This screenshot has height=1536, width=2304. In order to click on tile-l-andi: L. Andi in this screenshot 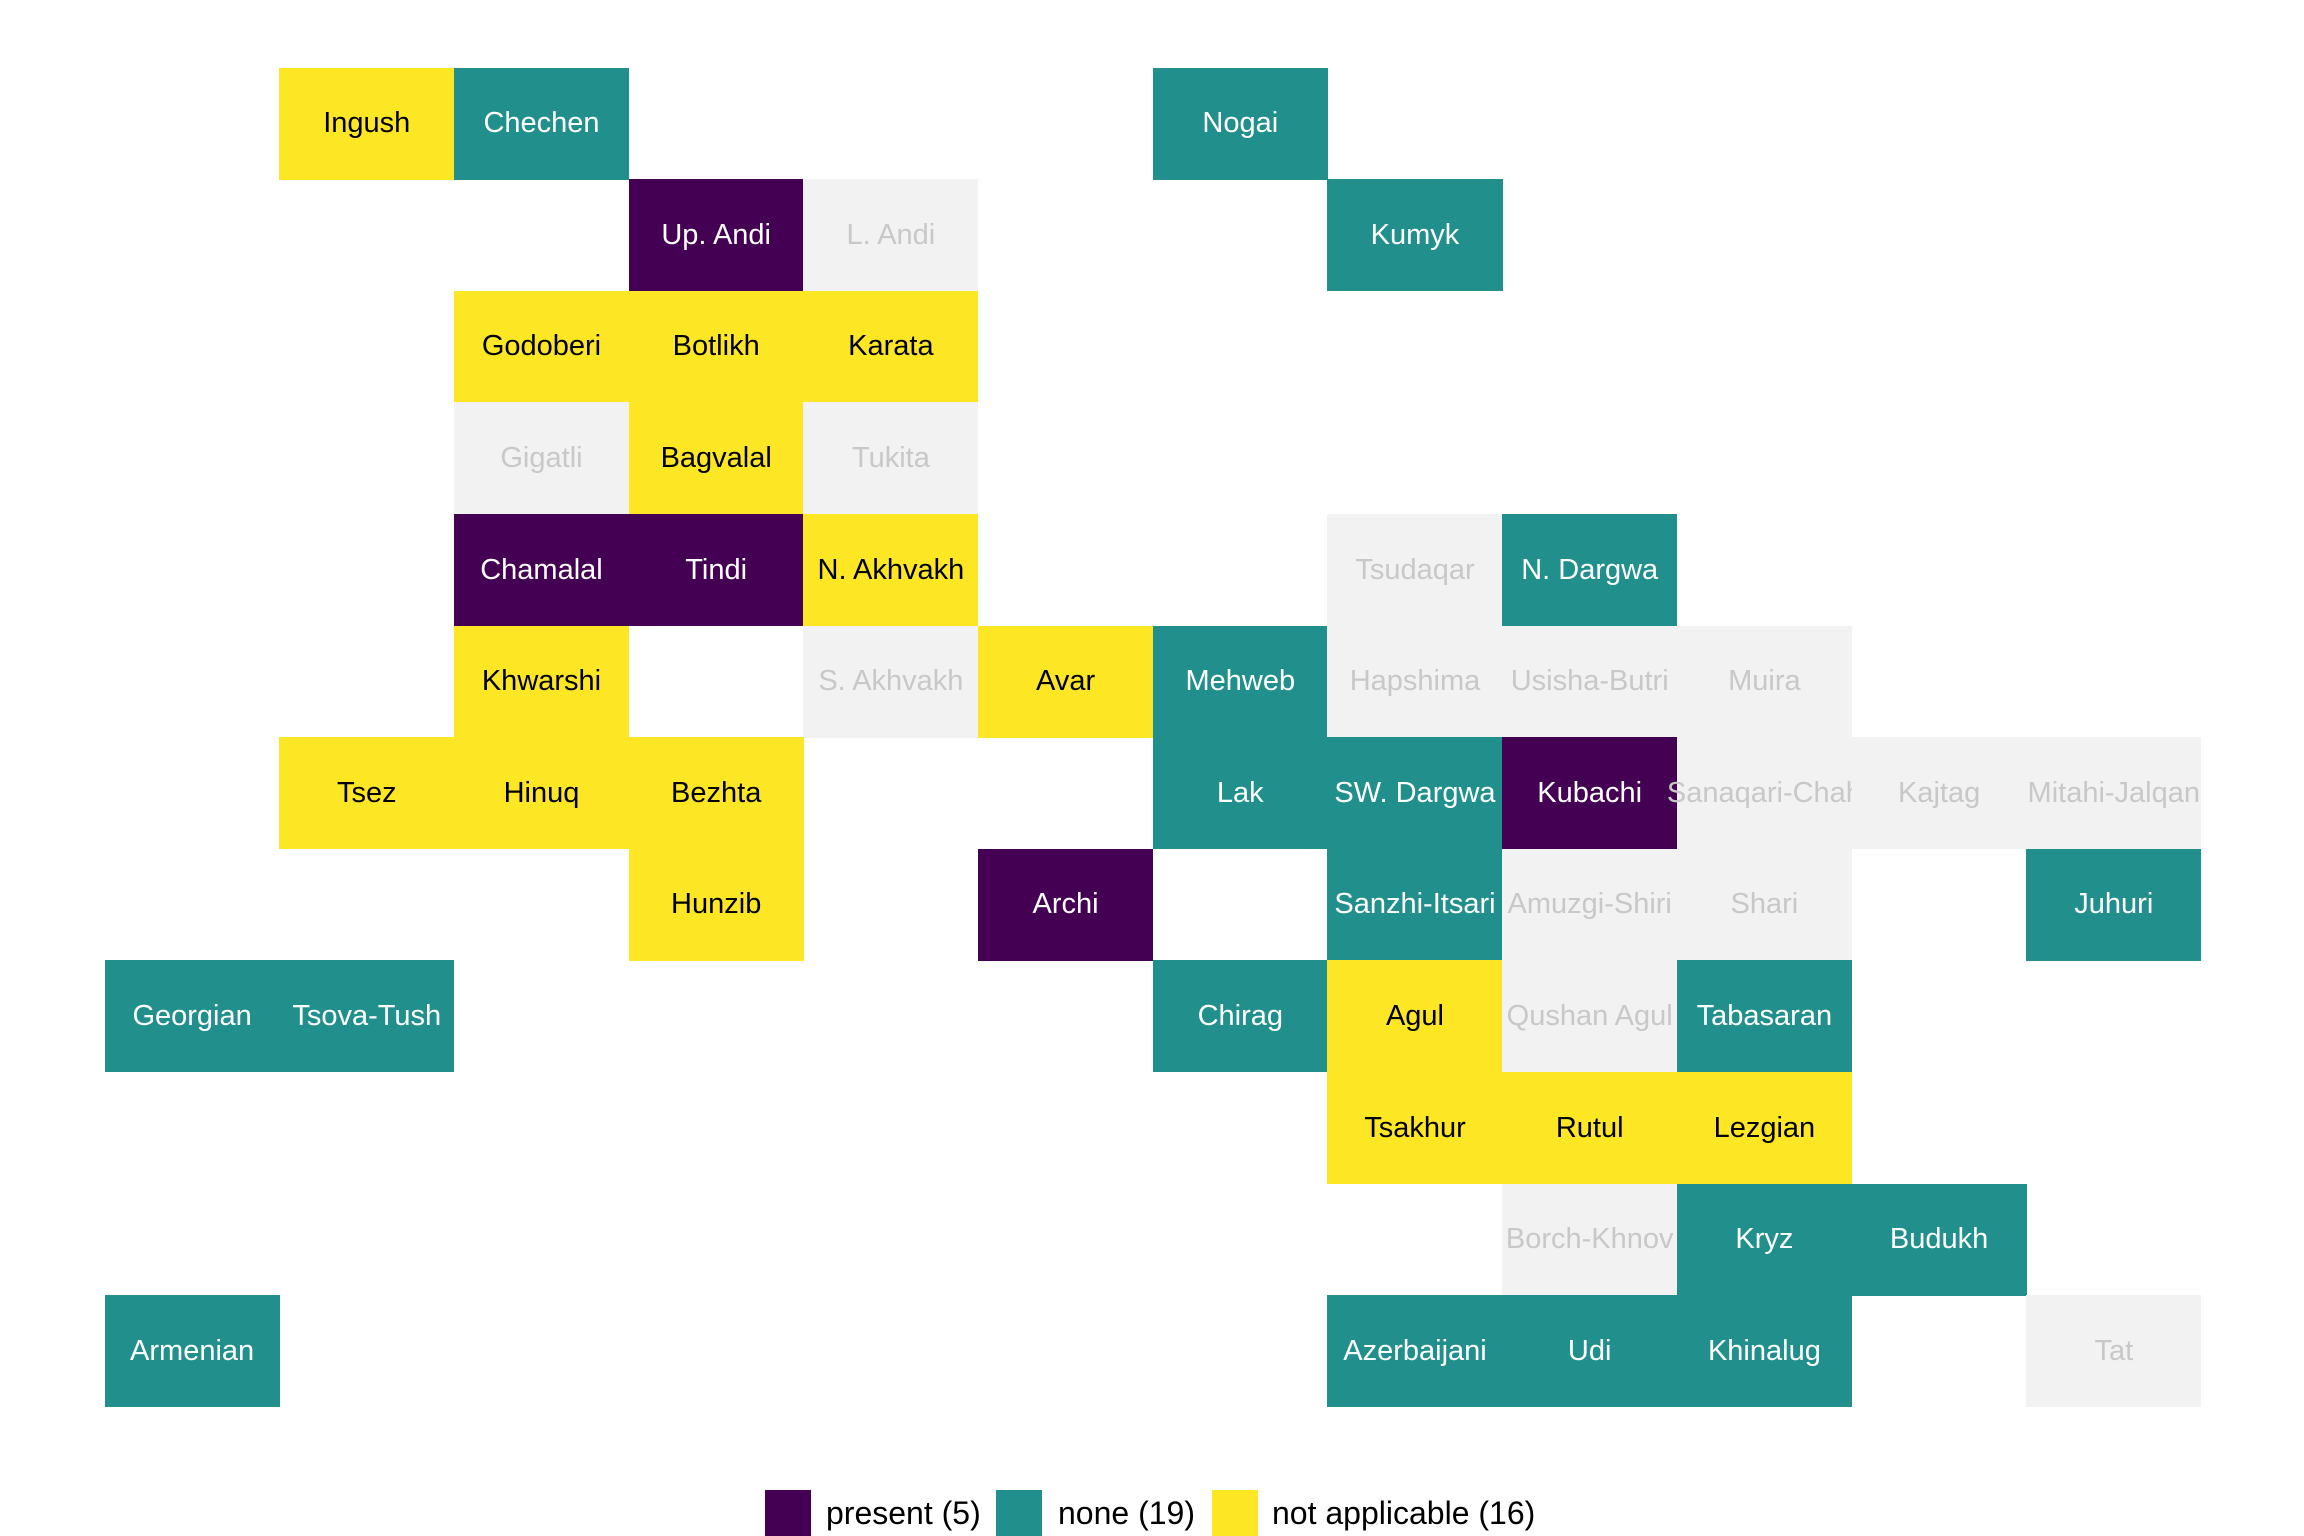, I will do `click(891, 235)`.